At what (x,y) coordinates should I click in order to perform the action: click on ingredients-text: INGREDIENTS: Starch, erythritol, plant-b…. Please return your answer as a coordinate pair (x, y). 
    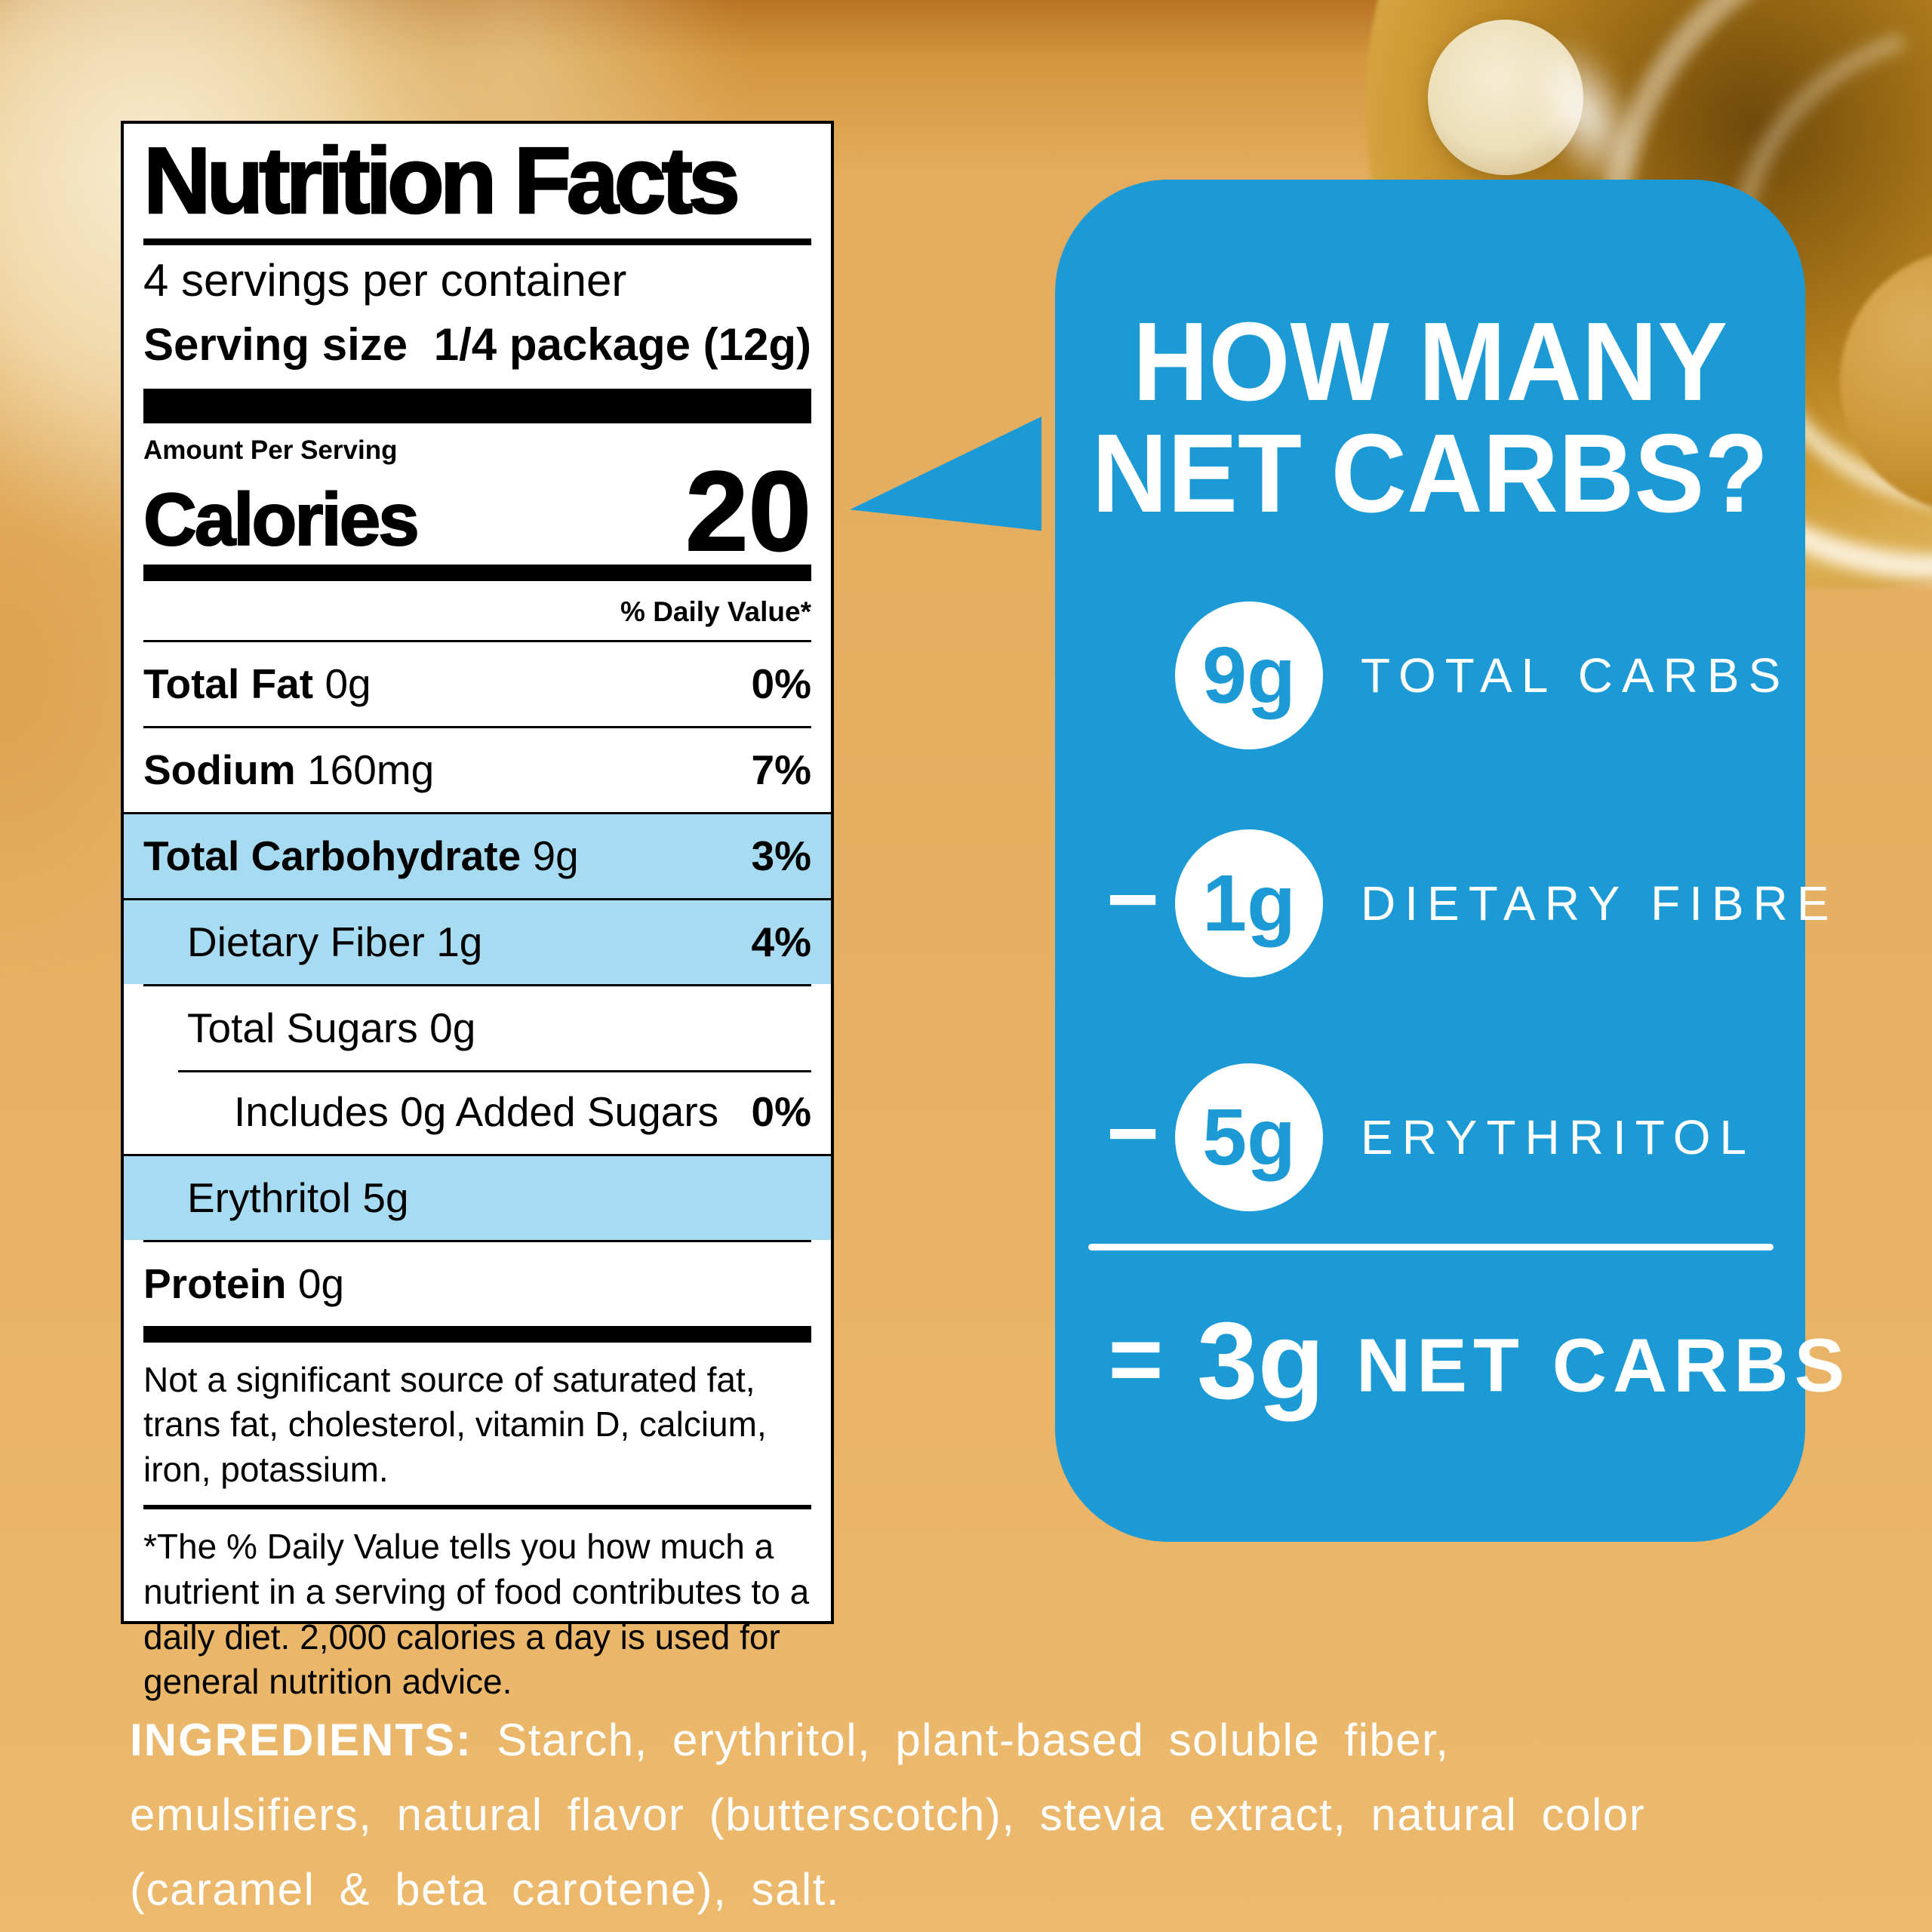
    Looking at the image, I should click on (1009, 1815).